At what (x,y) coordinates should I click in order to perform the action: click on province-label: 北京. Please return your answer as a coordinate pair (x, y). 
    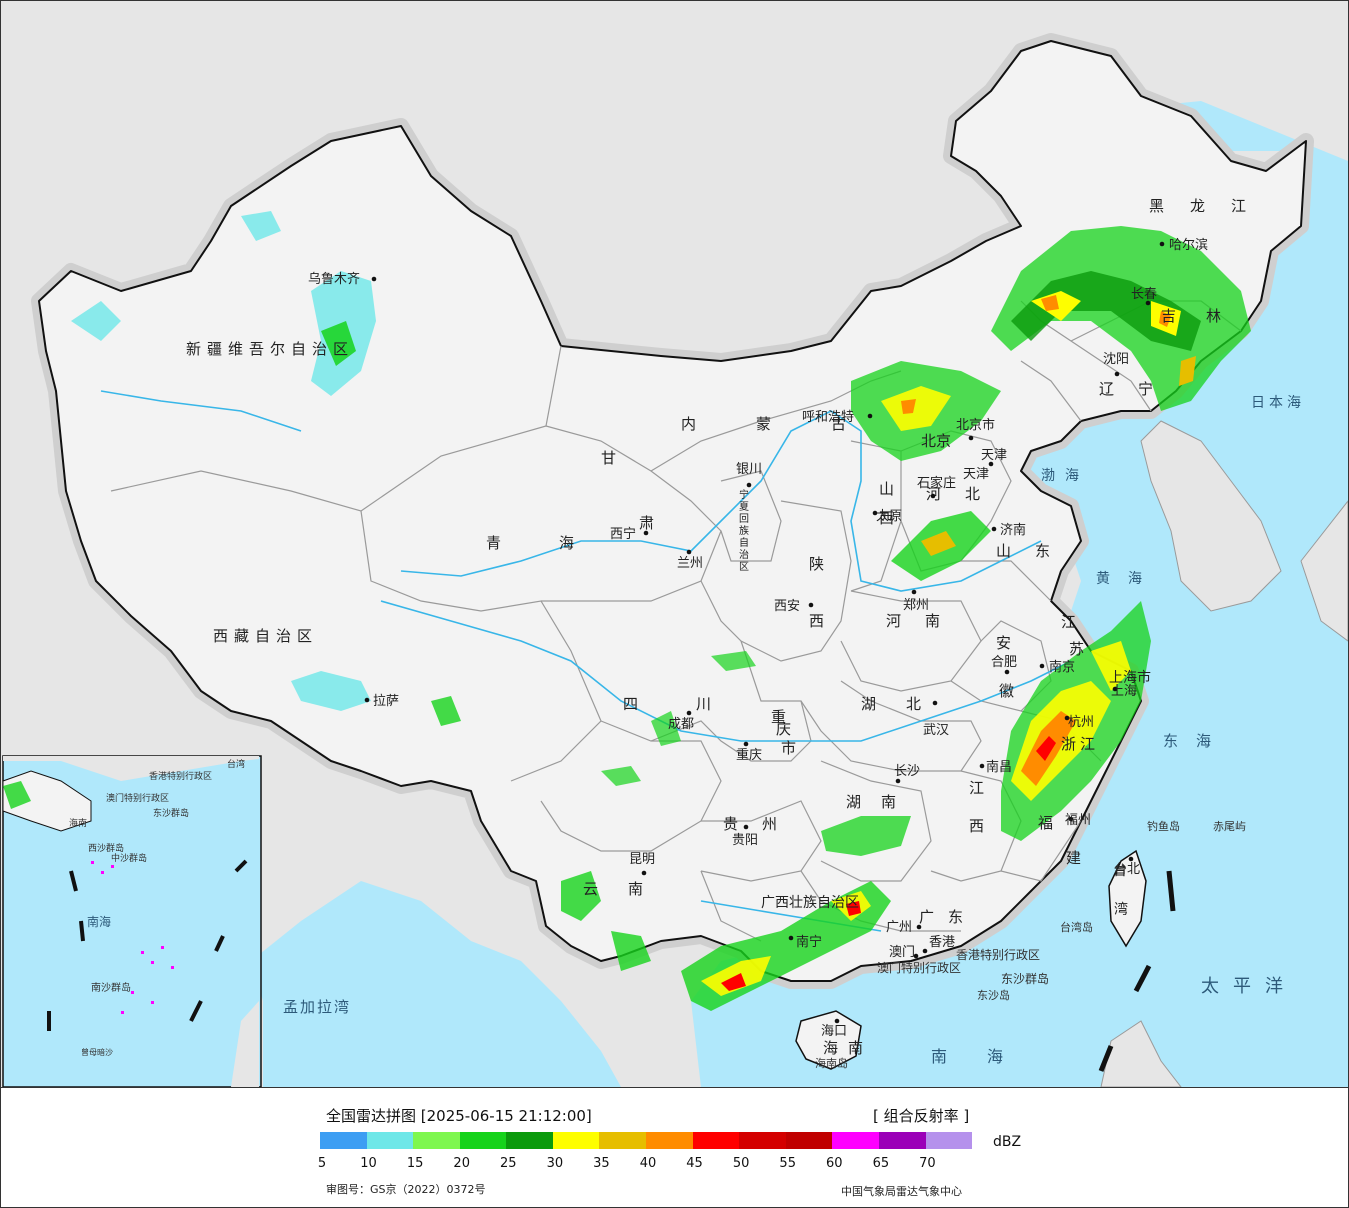
    Looking at the image, I should click on (936, 441).